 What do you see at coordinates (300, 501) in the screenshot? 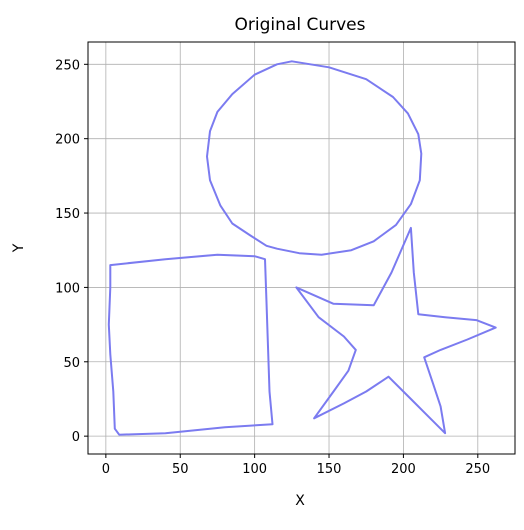
I see `x-axis-label: X` at bounding box center [300, 501].